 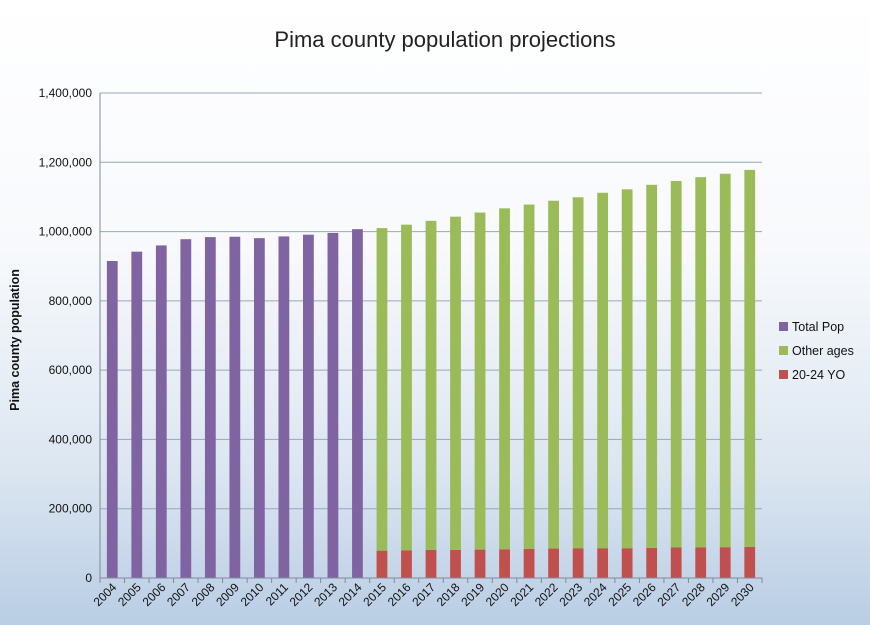 What do you see at coordinates (178, 594) in the screenshot?
I see `x-tick-label: 2007` at bounding box center [178, 594].